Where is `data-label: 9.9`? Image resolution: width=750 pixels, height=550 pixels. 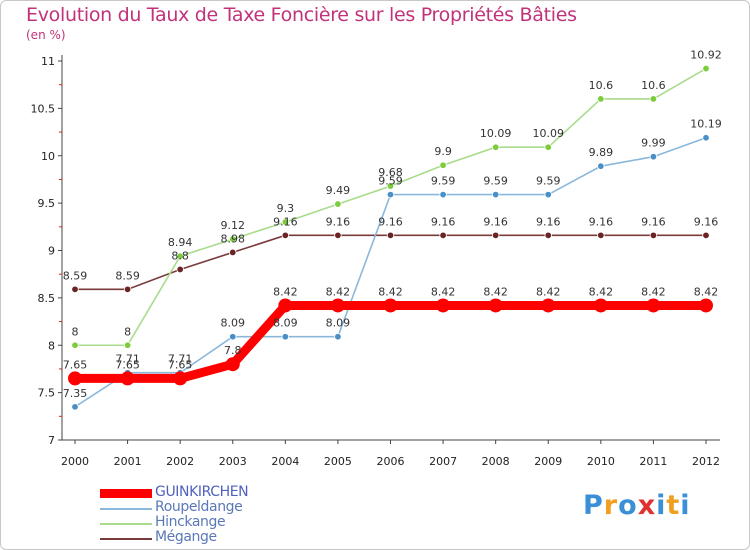
data-label: 9.9 is located at coordinates (443, 151).